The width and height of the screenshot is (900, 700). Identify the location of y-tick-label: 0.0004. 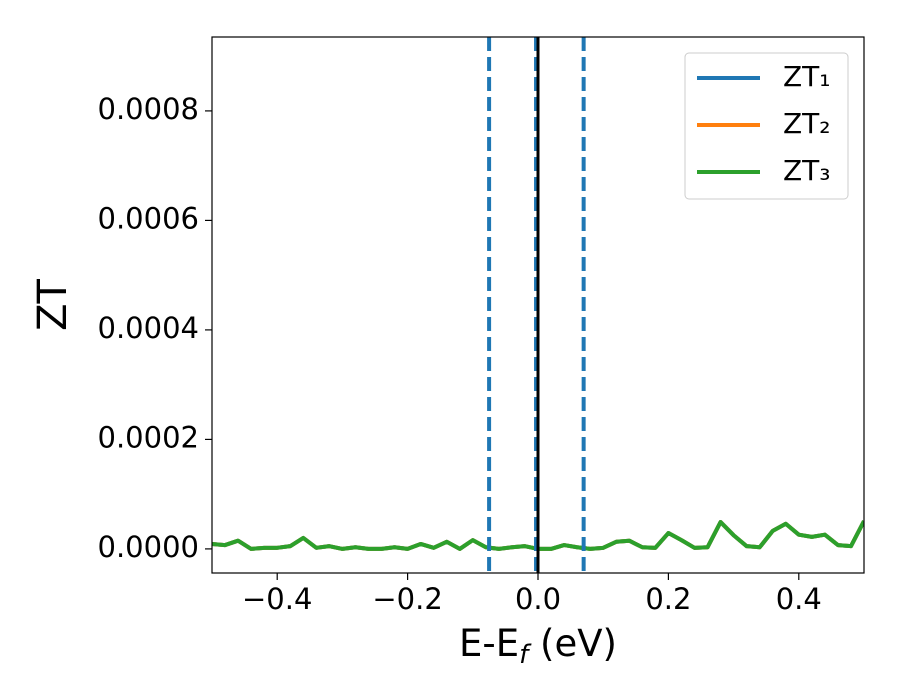
(148, 328).